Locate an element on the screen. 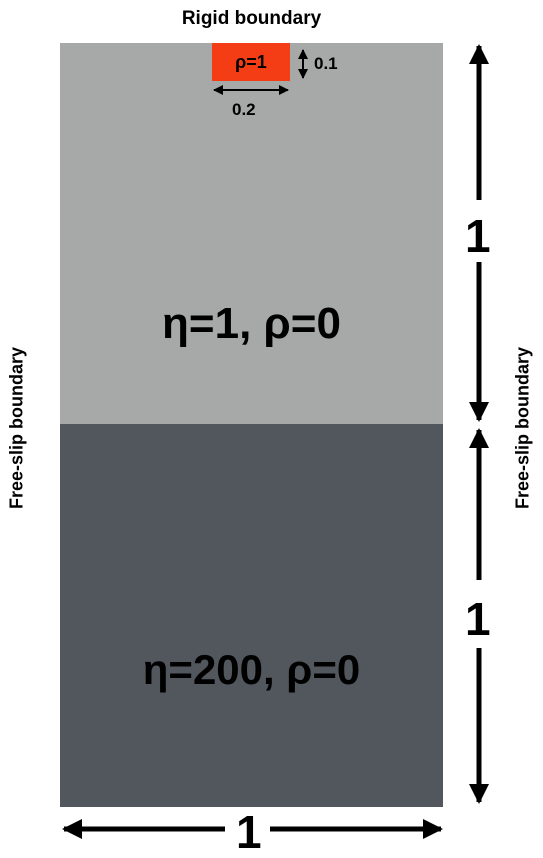 Image resolution: width=543 pixels, height=858 pixels. upper-layer-label: η=1, ρ=0 is located at coordinates (251, 323).